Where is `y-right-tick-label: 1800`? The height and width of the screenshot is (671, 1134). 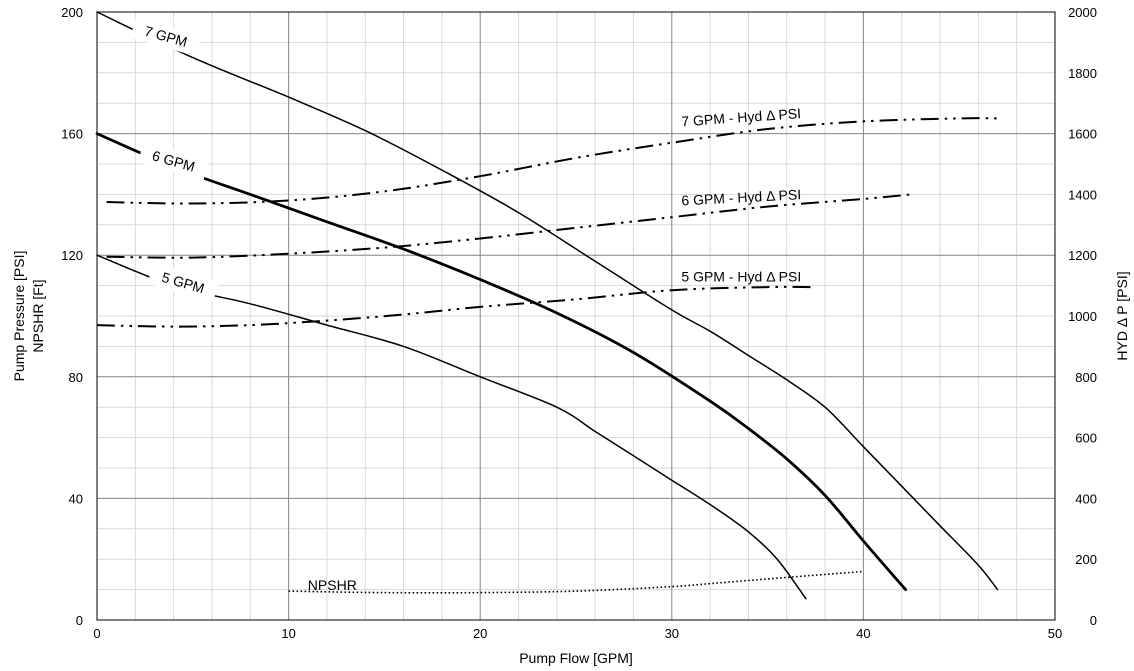 y-right-tick-label: 1800 is located at coordinates (1082, 73).